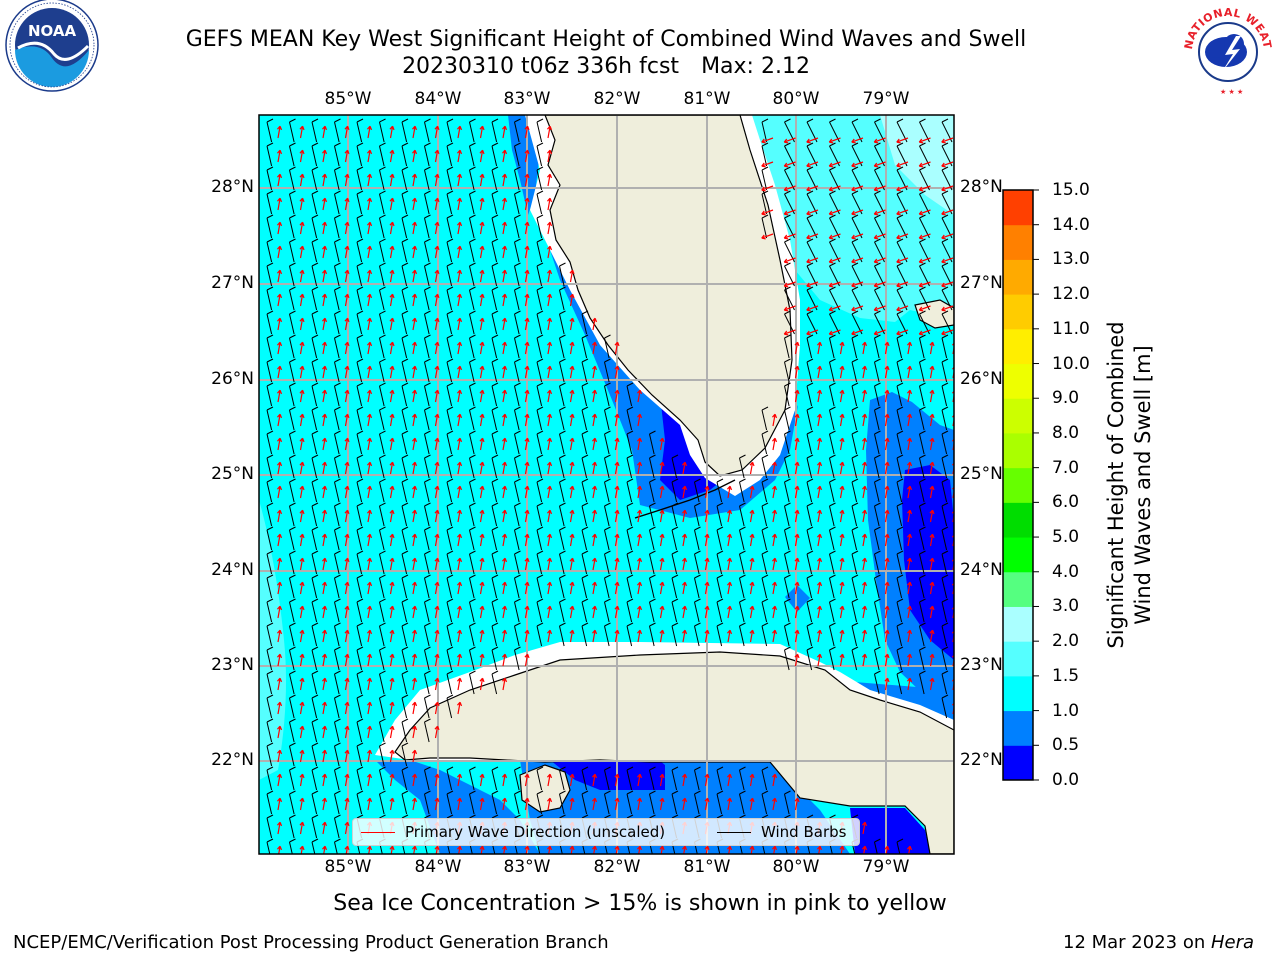  Describe the element at coordinates (890, 831) in the screenshot. I see `contour-0-0-0-5-southeast` at that location.